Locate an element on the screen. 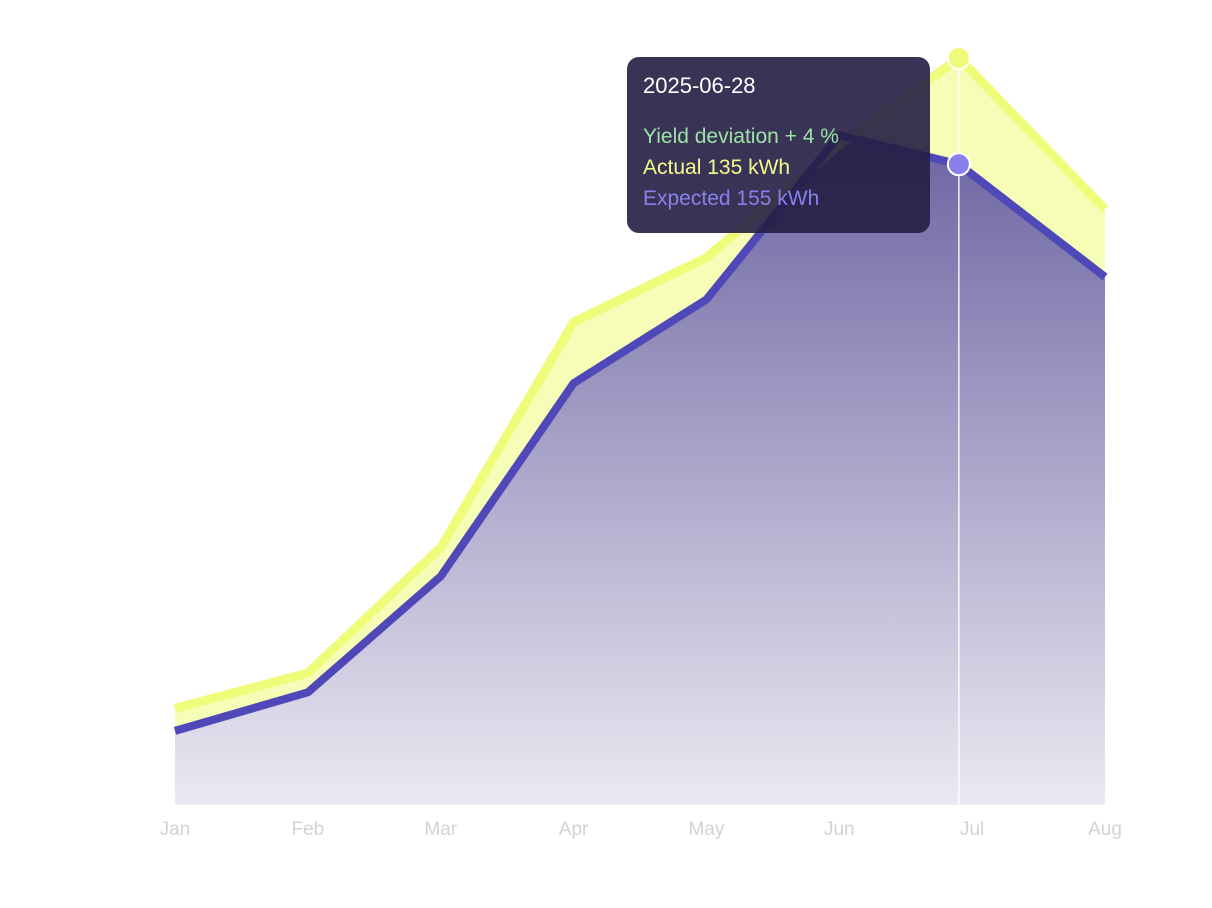 Image resolution: width=1212 pixels, height=908 pixels. x-tick-label: Mar is located at coordinates (440, 829).